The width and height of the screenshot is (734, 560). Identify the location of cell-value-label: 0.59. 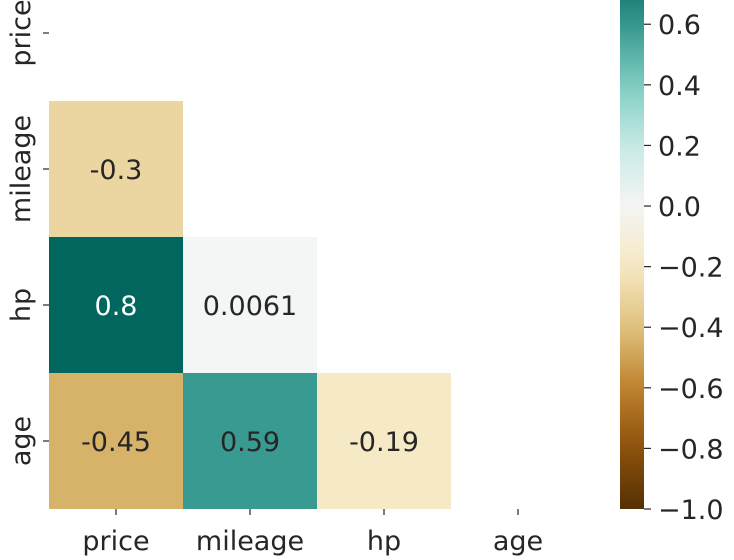
(250, 442).